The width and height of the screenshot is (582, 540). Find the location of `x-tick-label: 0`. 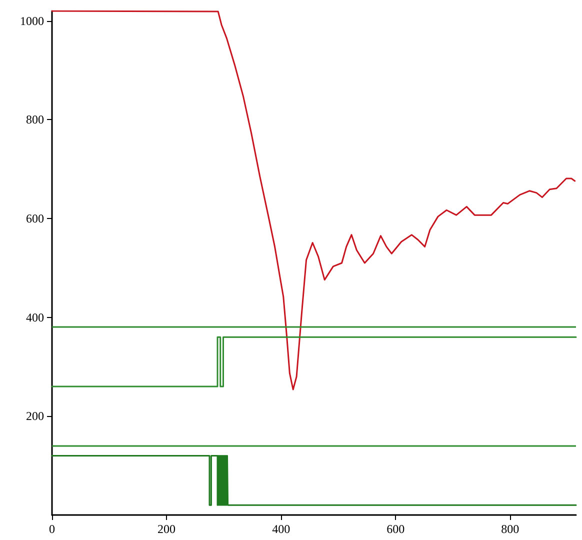

x-tick-label: 0 is located at coordinates (52, 529).